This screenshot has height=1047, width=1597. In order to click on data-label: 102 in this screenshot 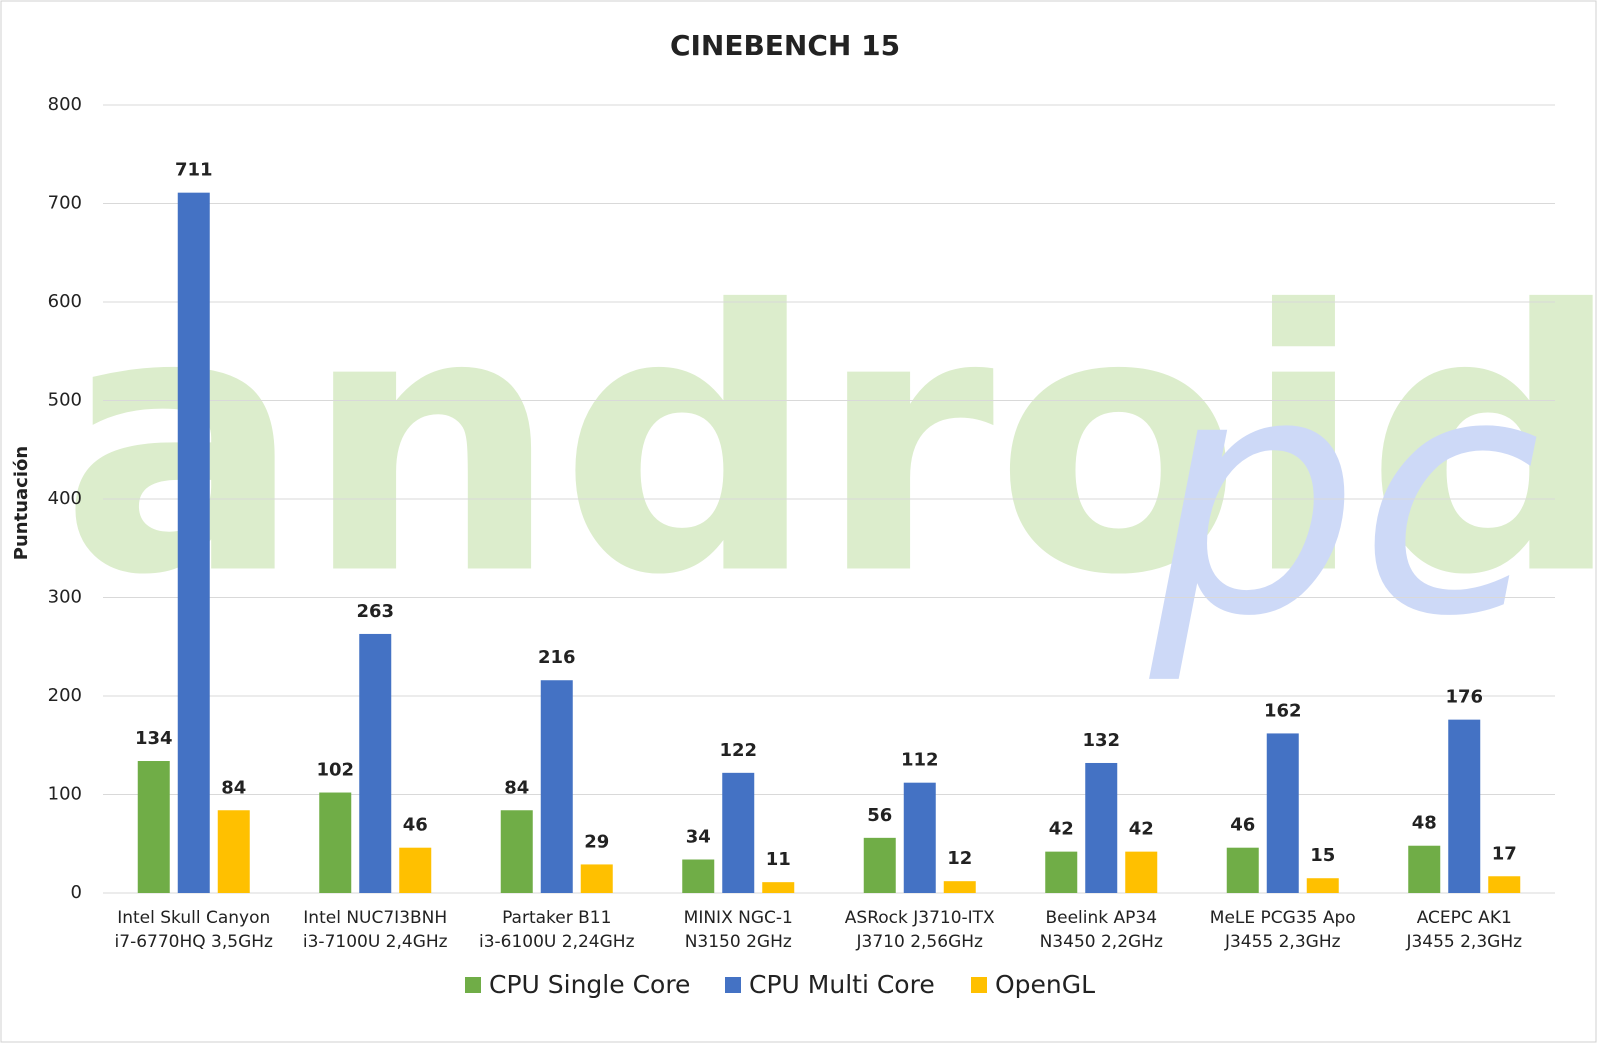, I will do `click(335, 770)`.